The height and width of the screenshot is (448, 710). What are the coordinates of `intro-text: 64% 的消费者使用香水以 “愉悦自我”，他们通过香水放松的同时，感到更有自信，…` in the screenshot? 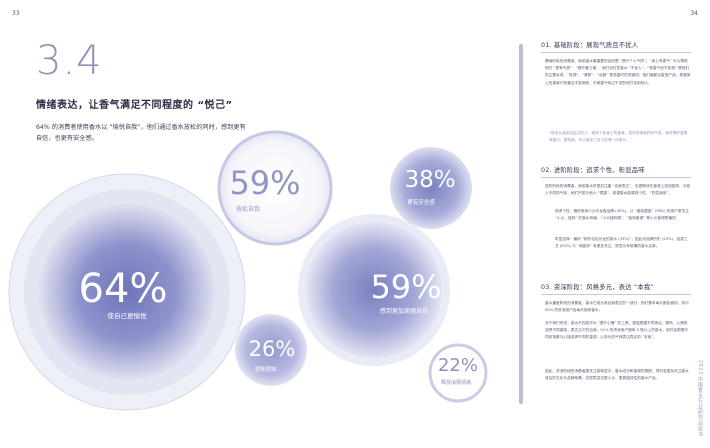 It's located at (141, 133).